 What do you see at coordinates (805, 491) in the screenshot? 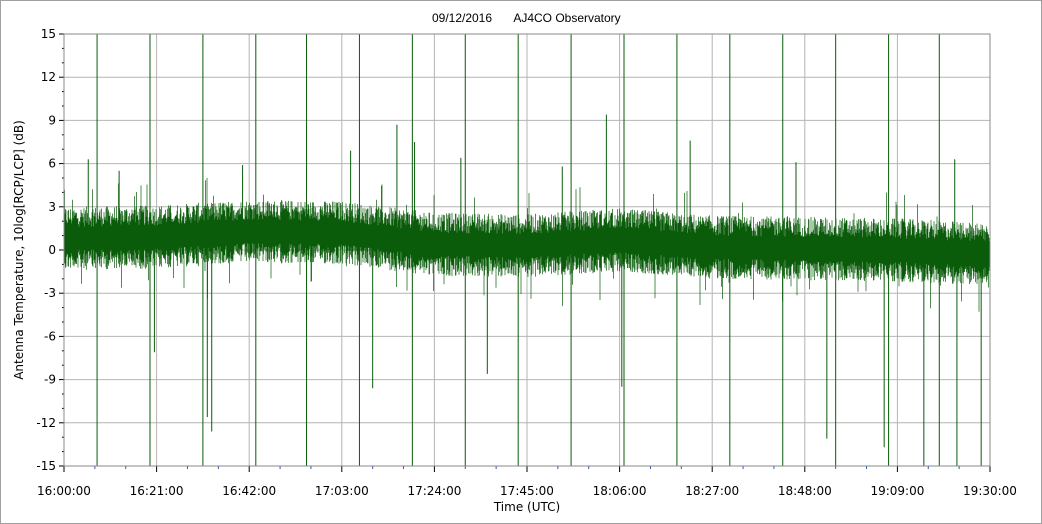
I see `x-tick-label: 18:48:00` at bounding box center [805, 491].